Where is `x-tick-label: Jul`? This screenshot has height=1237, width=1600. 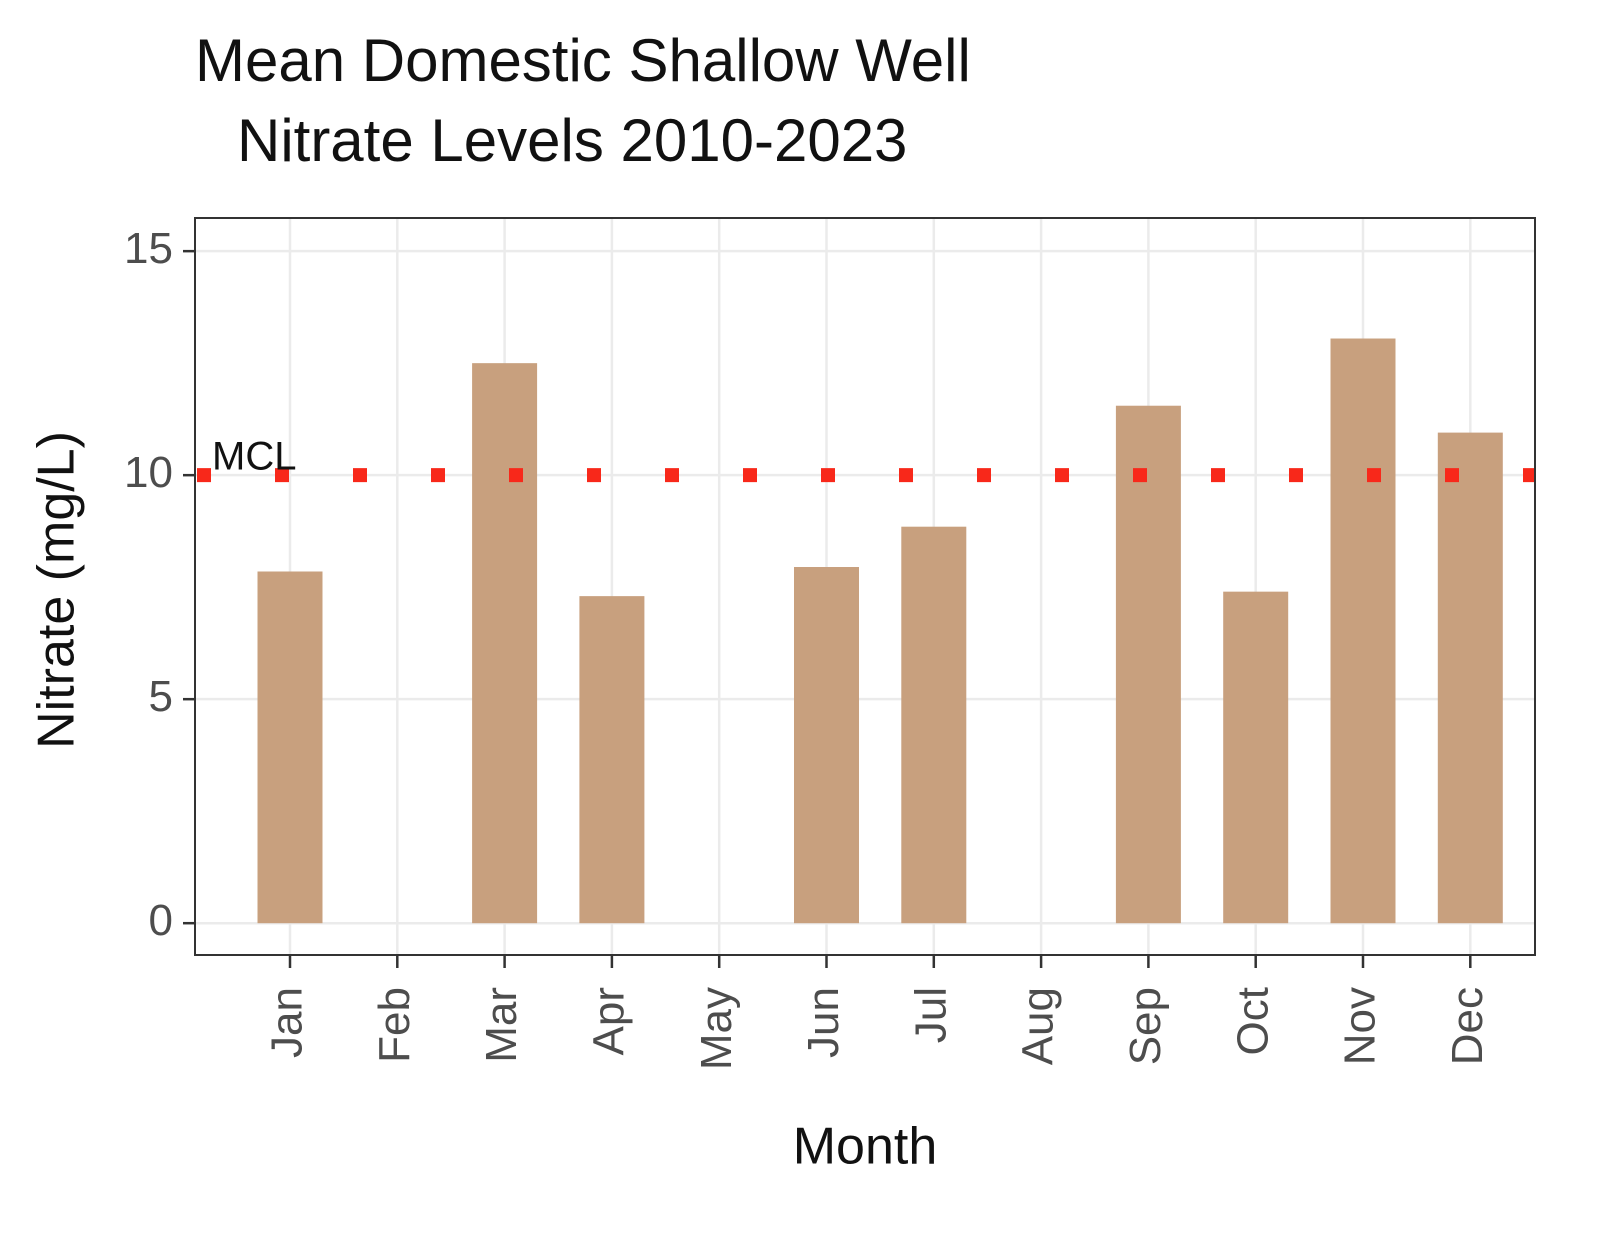 x-tick-label: Jul is located at coordinates (930, 1015).